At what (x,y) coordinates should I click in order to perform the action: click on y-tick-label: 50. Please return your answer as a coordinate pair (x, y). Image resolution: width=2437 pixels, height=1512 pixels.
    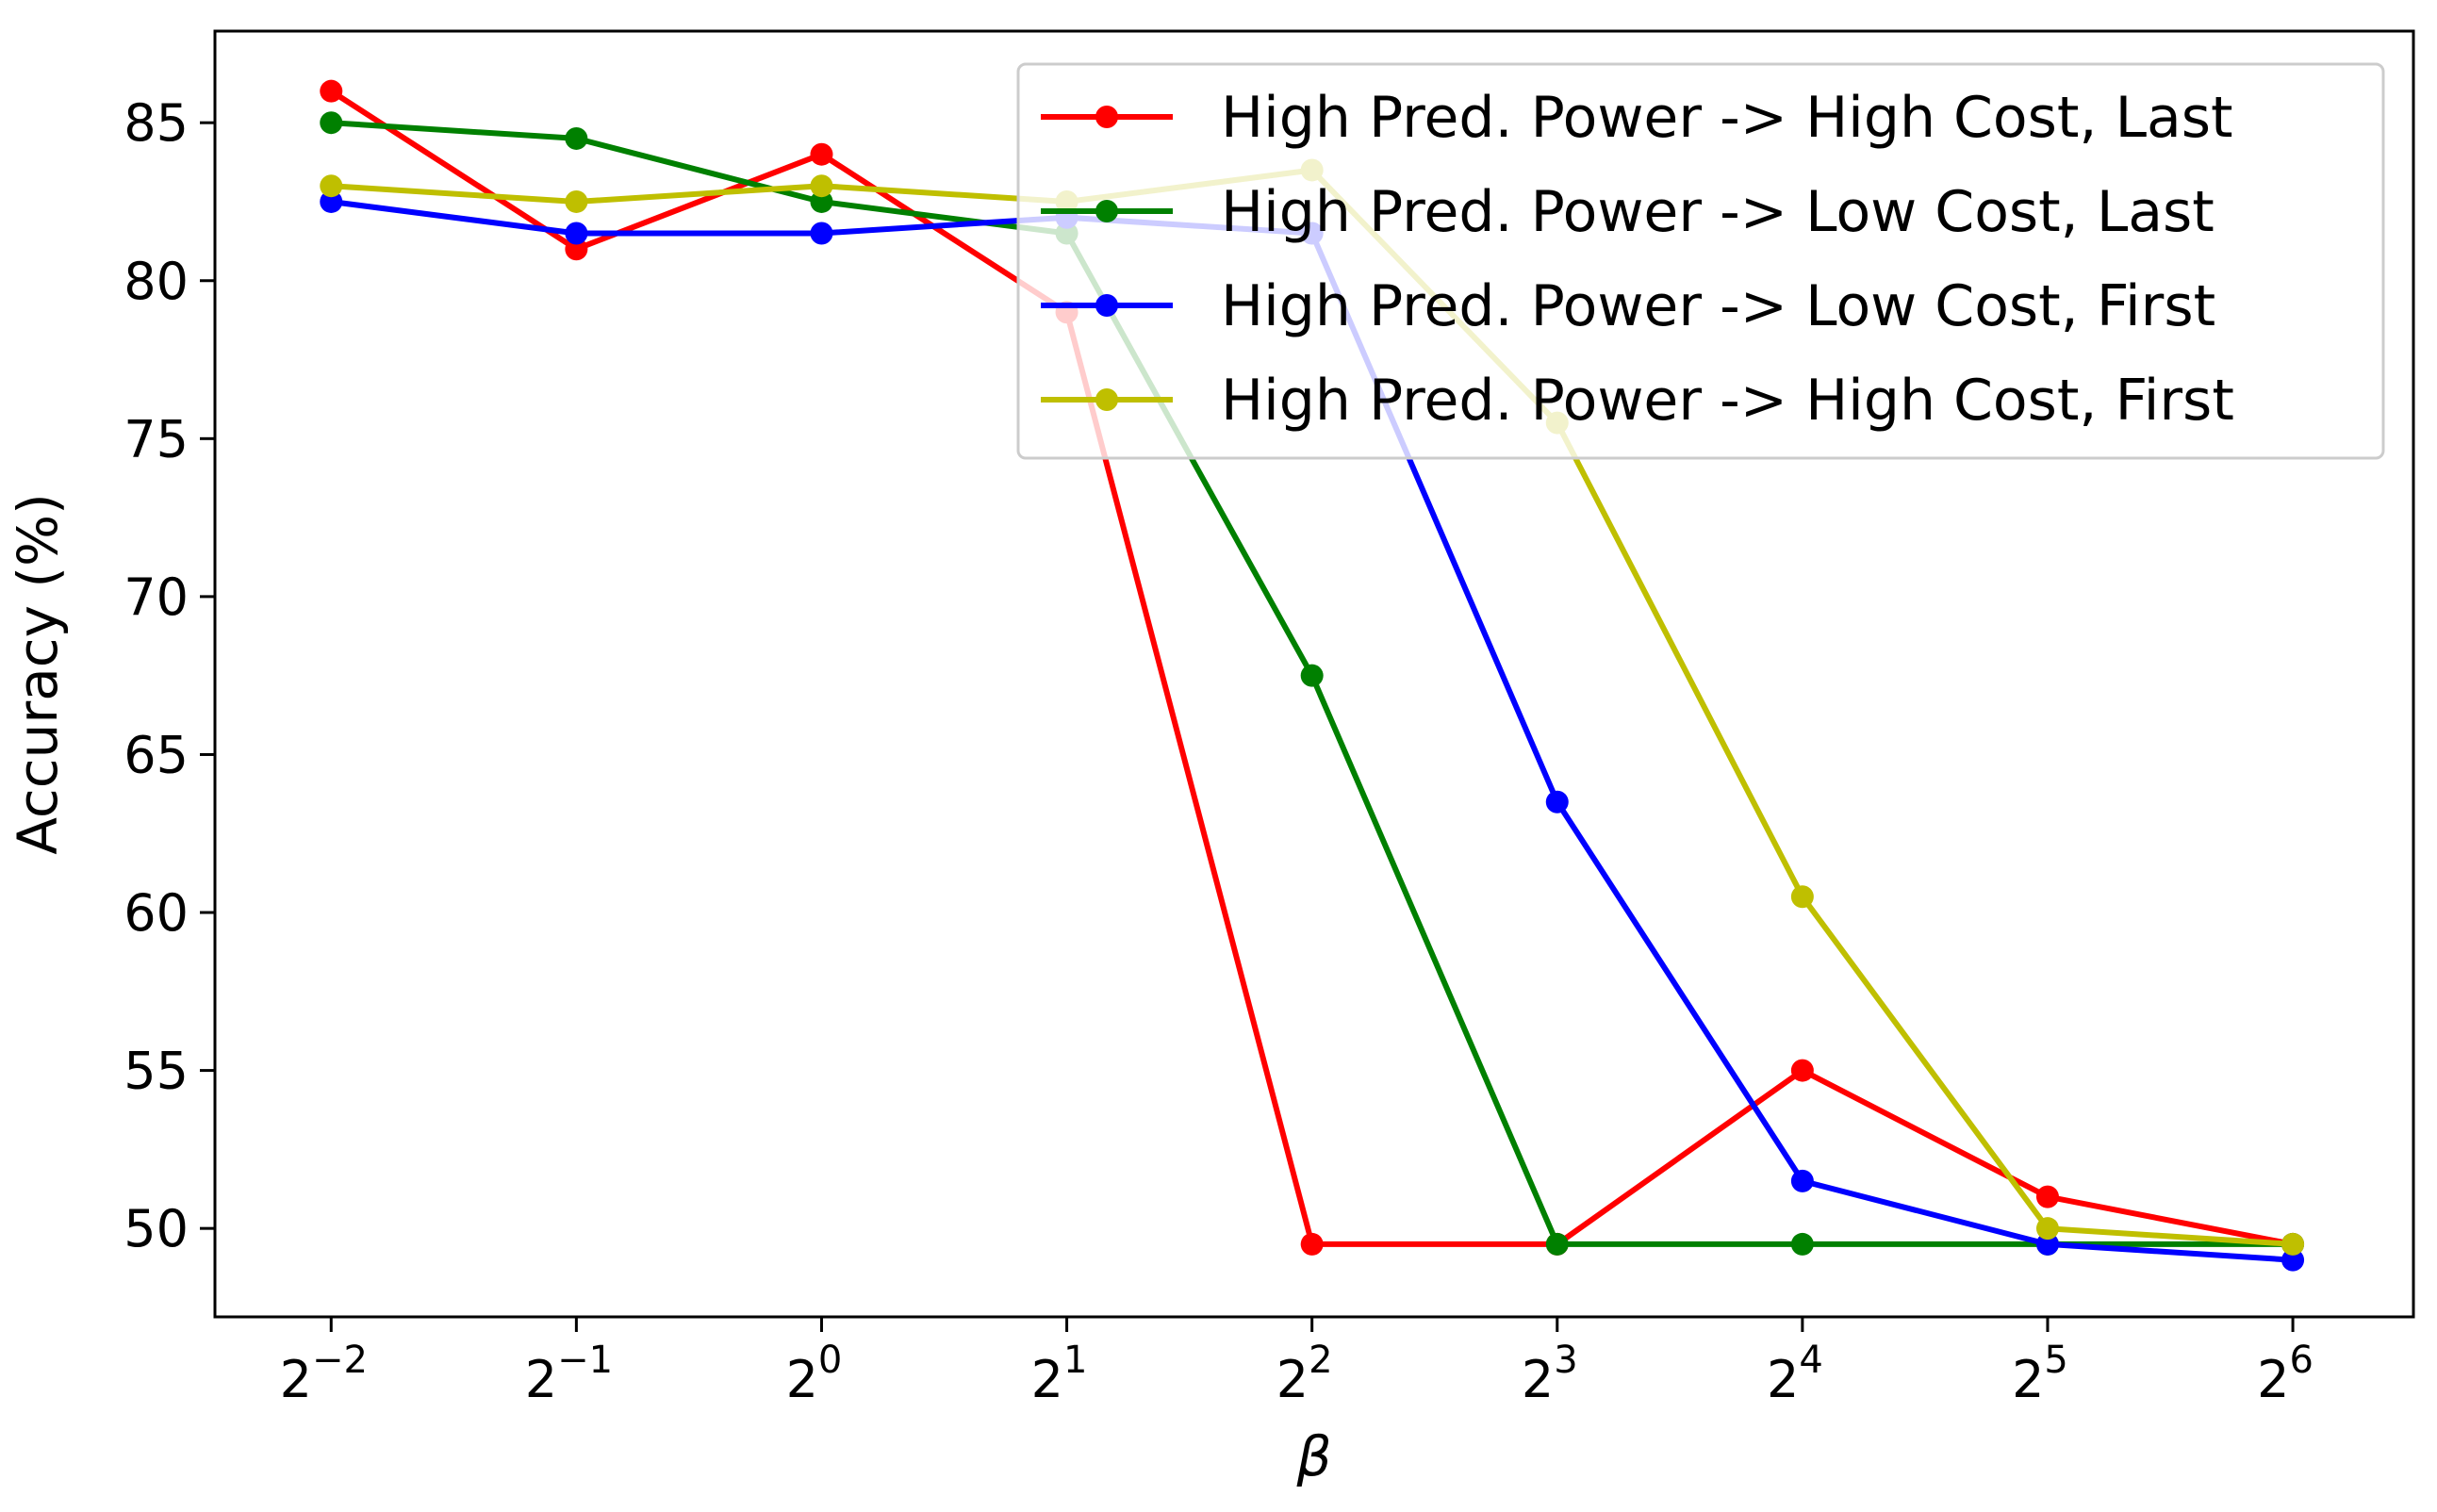
    Looking at the image, I should click on (156, 1228).